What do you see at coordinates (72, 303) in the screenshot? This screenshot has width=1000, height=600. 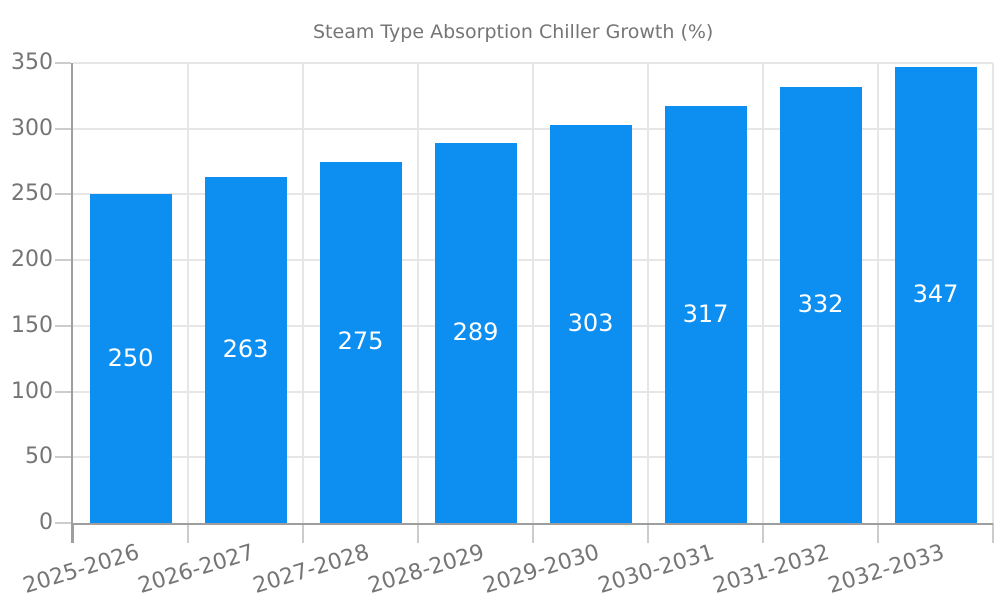 I see `y-axis-line` at bounding box center [72, 303].